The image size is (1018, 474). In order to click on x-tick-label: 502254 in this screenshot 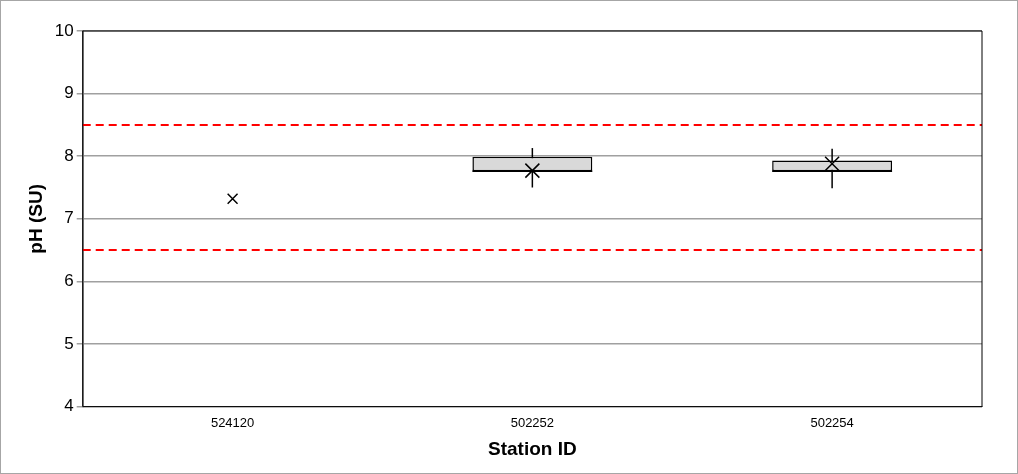, I will do `click(832, 422)`.